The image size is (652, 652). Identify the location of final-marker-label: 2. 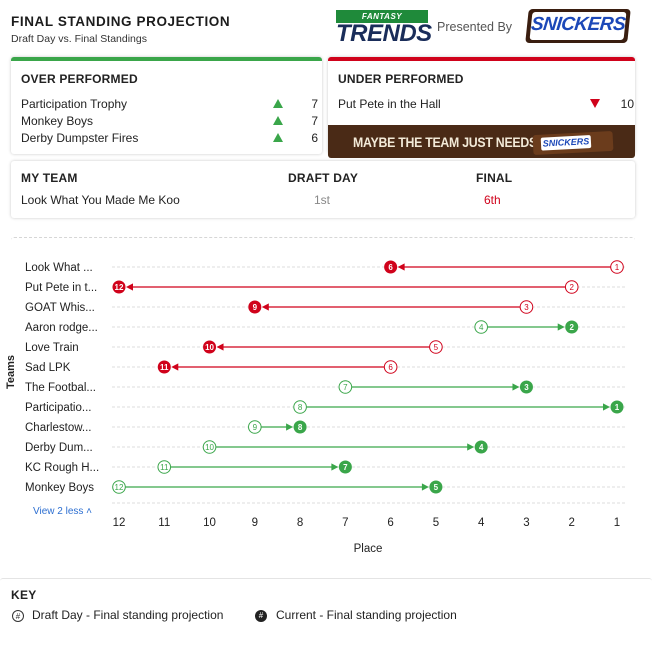
(572, 327).